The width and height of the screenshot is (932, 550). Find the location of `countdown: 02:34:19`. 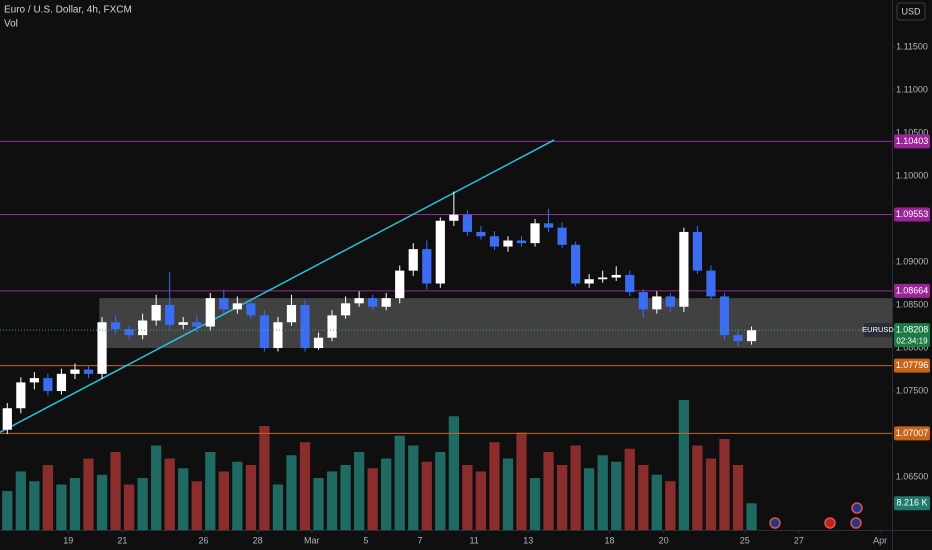

countdown: 02:34:19 is located at coordinates (912, 340).